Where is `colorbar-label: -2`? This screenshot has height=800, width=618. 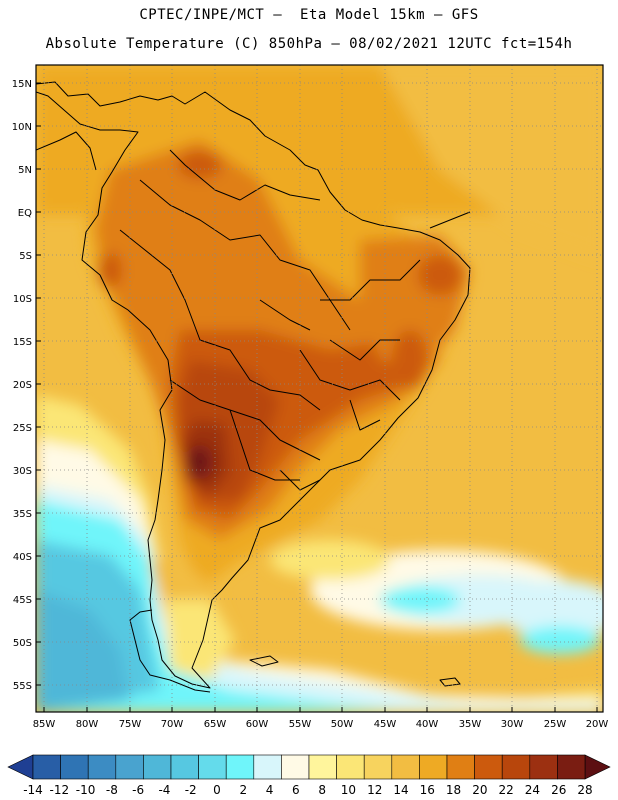
colorbar-label: -2 is located at coordinates (191, 790).